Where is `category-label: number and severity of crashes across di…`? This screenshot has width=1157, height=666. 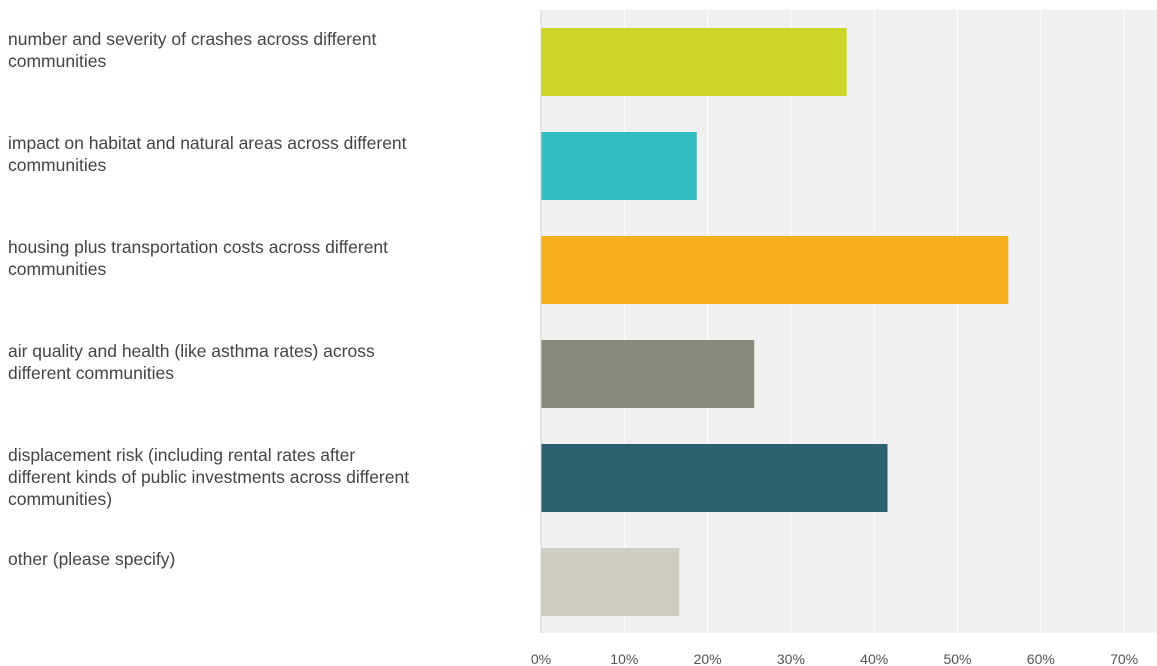
category-label: number and severity of crashes across di… is located at coordinates (192, 50).